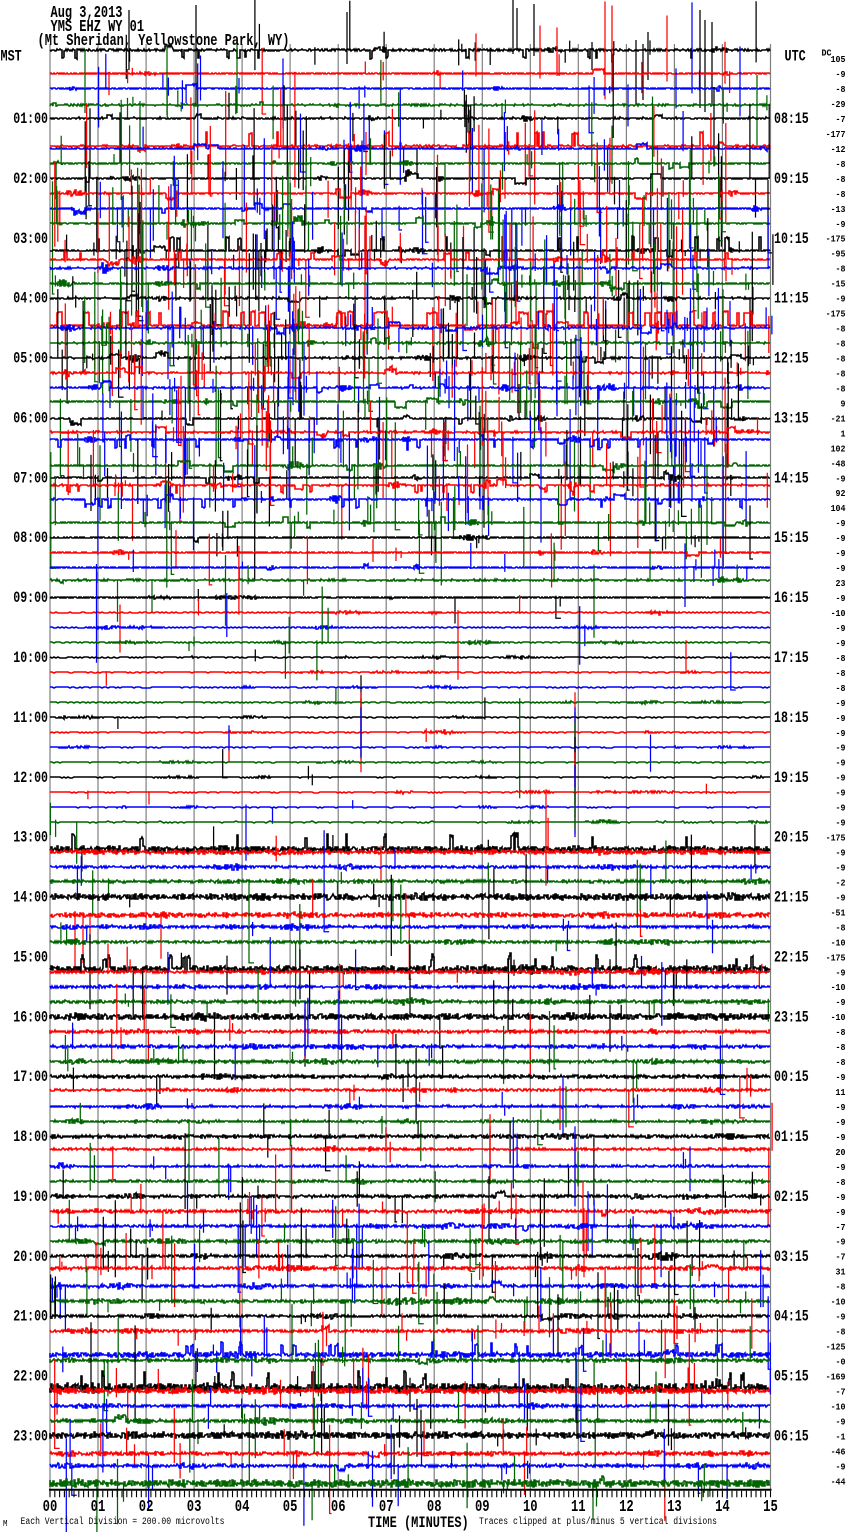  Describe the element at coordinates (791, 958) in the screenshot. I see `svg-text: 22:15` at that location.